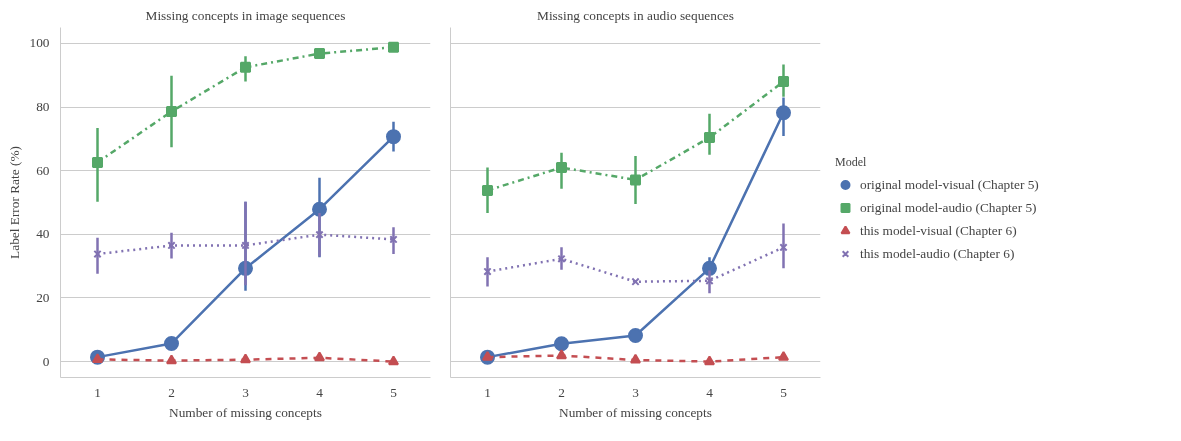 The width and height of the screenshot is (1181, 441). What do you see at coordinates (949, 184) in the screenshot?
I see `legend-label: original model-visual (Chapter 5)` at bounding box center [949, 184].